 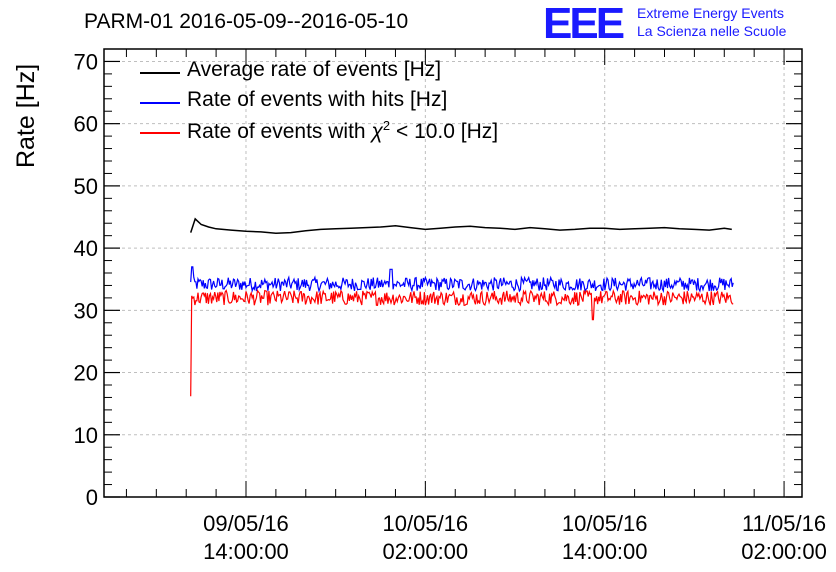 I want to click on x-tick-label-date: 09/05/16, so click(x=246, y=523).